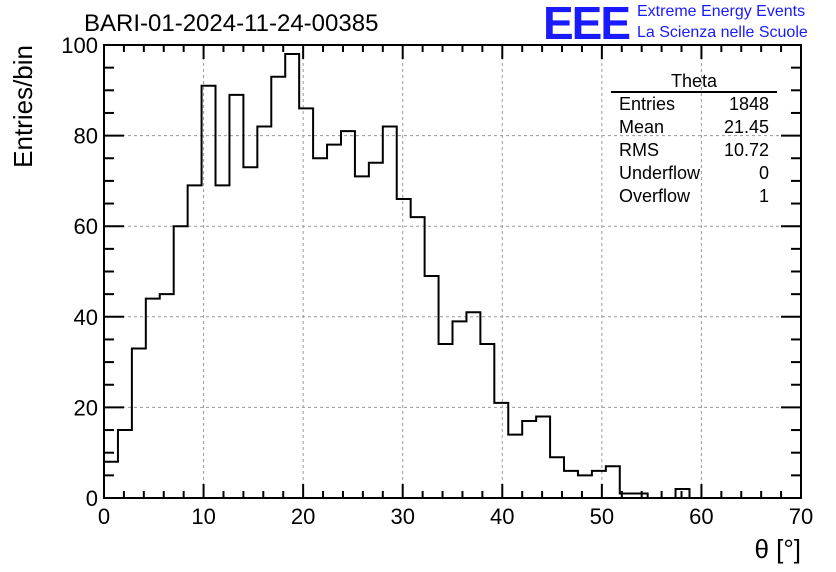 The height and width of the screenshot is (572, 836). I want to click on x-tick-label: 50, so click(602, 516).